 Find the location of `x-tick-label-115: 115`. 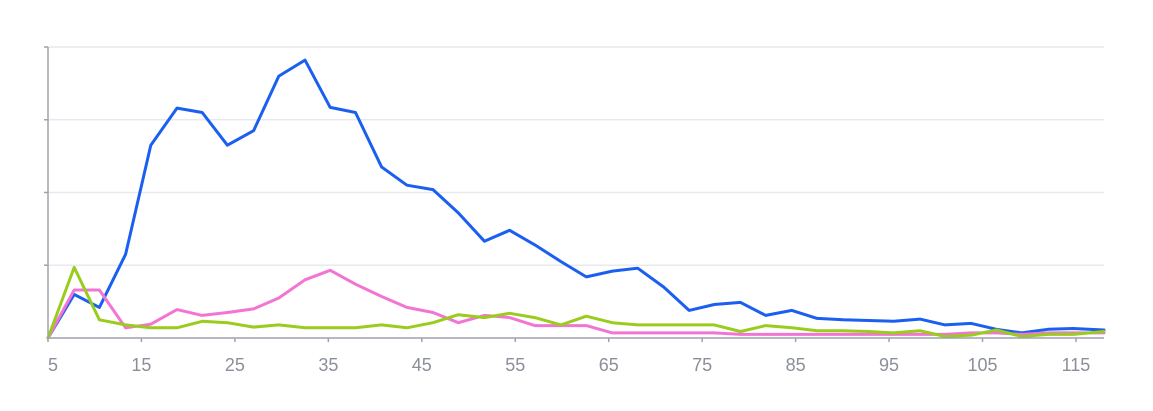

x-tick-label-115: 115 is located at coordinates (1076, 365).